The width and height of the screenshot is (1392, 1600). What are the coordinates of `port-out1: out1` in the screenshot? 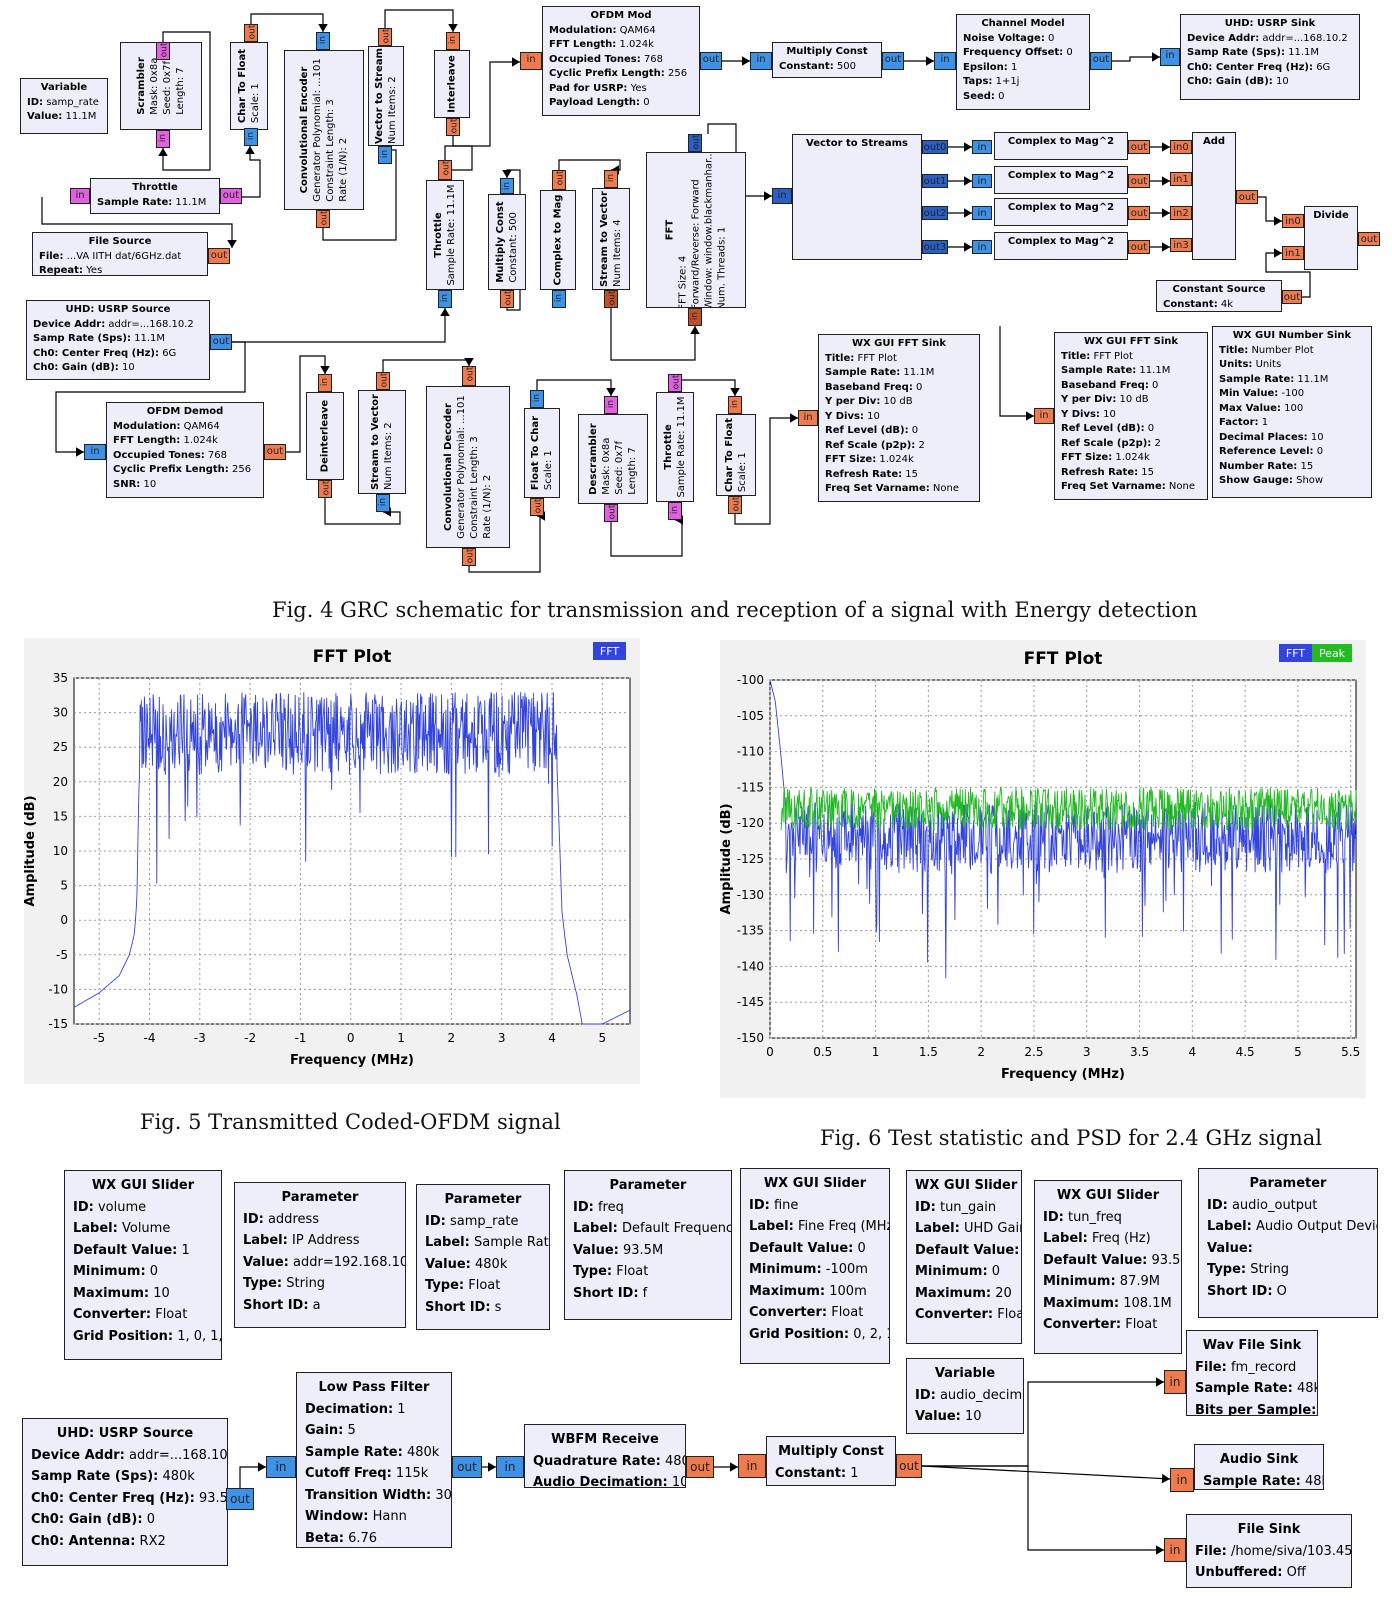 It's located at (935, 181).